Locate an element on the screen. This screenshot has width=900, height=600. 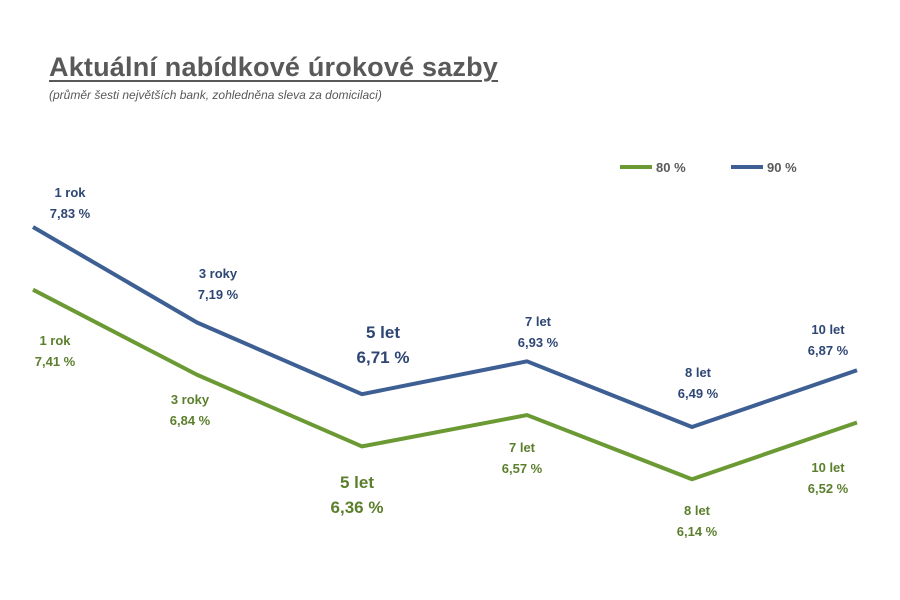
data-label-value: 6,84 % is located at coordinates (190, 420).